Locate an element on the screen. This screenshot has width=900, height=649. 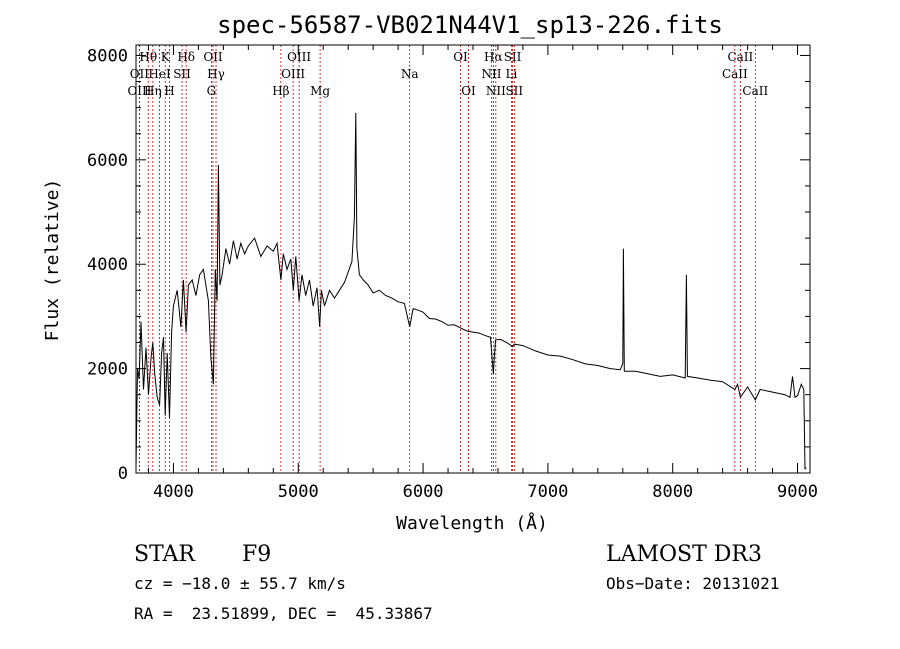
line-label: Hη is located at coordinates (153, 91).